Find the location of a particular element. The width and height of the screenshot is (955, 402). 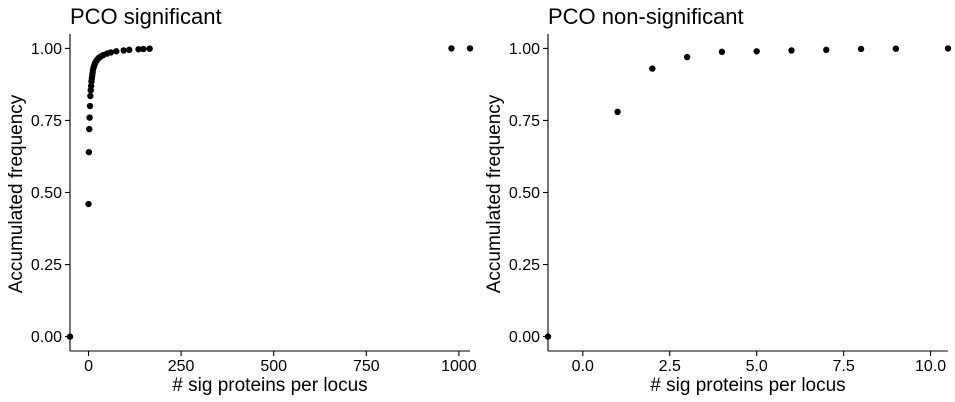

x-tick-label: 0.0 is located at coordinates (583, 366).